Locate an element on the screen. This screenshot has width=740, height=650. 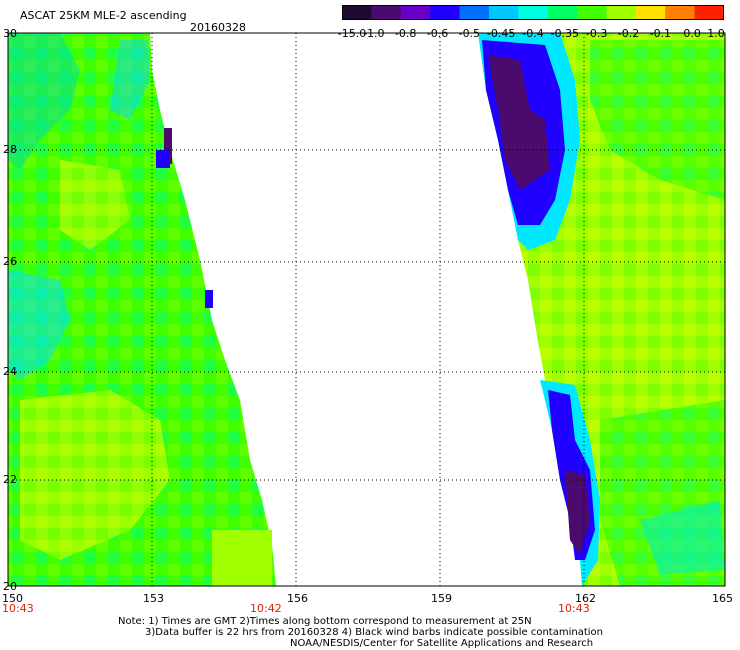
colorbar-tick-label: -0.8 is located at coordinates (405, 33).